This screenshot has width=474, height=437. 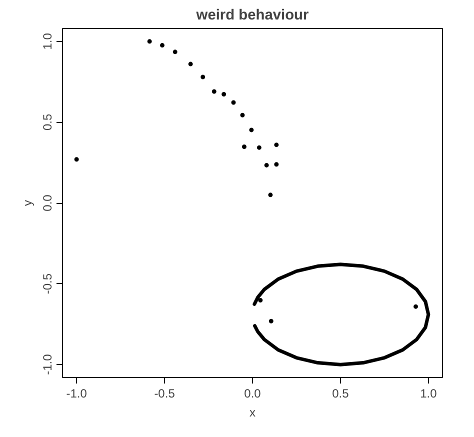 I want to click on y-tick-label: -0.5, so click(x=47, y=283).